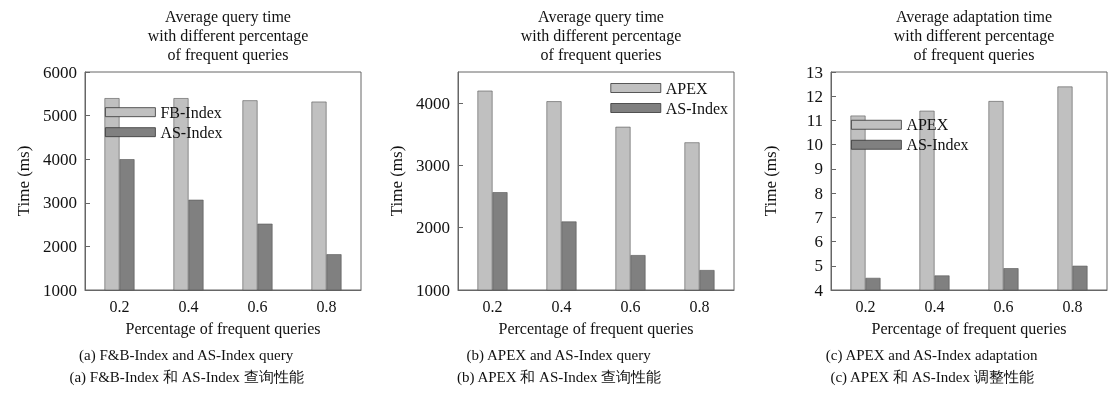 This screenshot has width=1120, height=410. Describe the element at coordinates (60, 72) in the screenshot. I see `y-tick-label: 6000` at that location.